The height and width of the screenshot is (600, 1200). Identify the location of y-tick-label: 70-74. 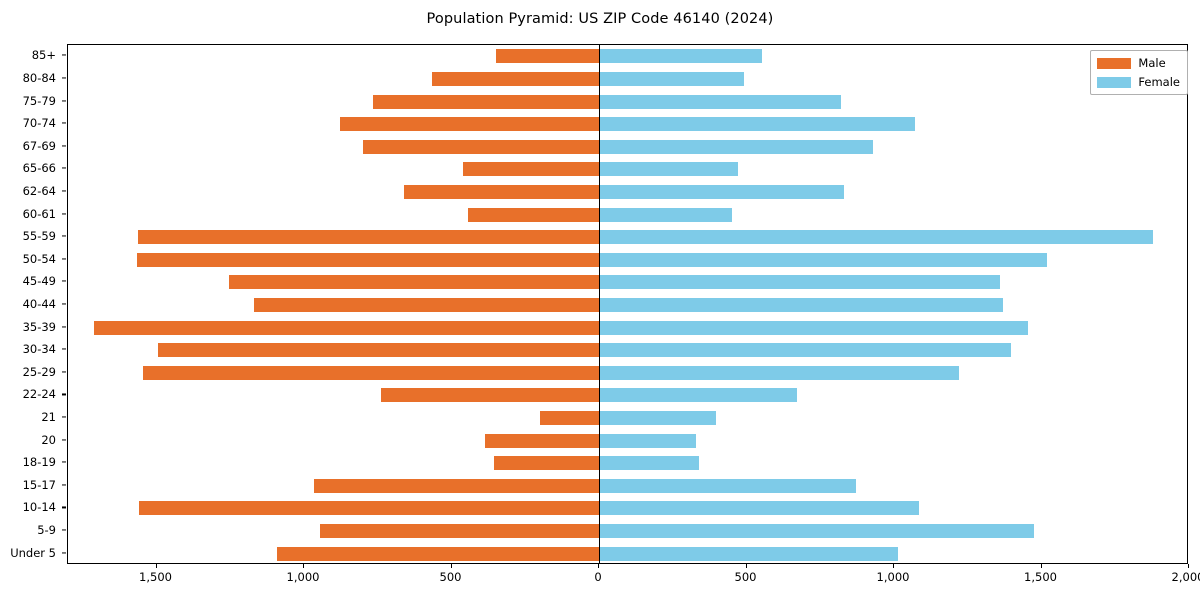
(39, 123).